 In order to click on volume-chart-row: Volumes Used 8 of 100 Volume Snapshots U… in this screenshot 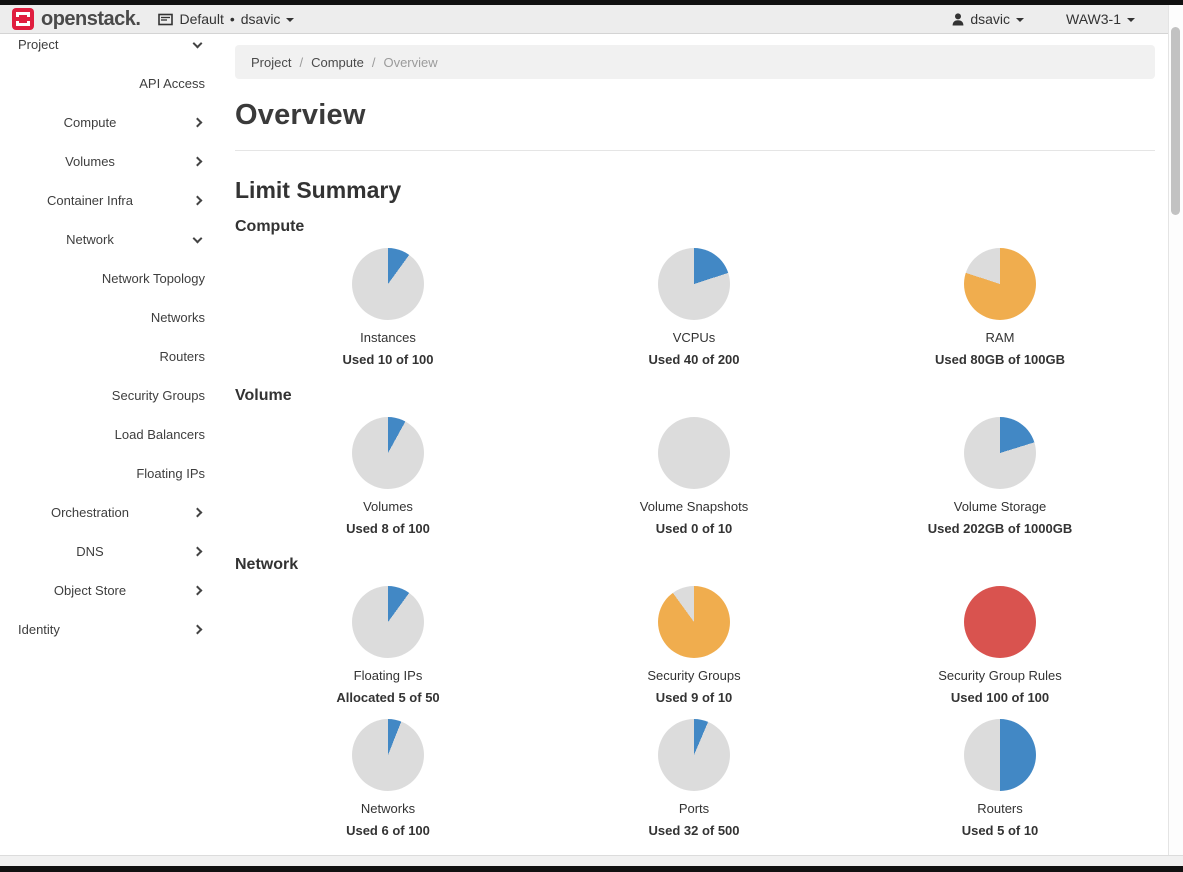, I will do `click(695, 476)`.